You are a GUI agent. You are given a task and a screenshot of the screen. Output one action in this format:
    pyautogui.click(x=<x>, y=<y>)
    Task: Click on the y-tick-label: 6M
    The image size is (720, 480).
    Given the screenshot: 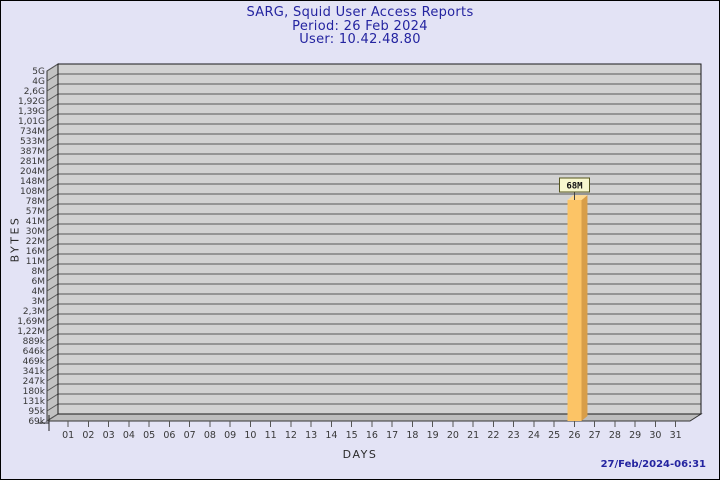 What is the action you would take?
    pyautogui.click(x=39, y=282)
    